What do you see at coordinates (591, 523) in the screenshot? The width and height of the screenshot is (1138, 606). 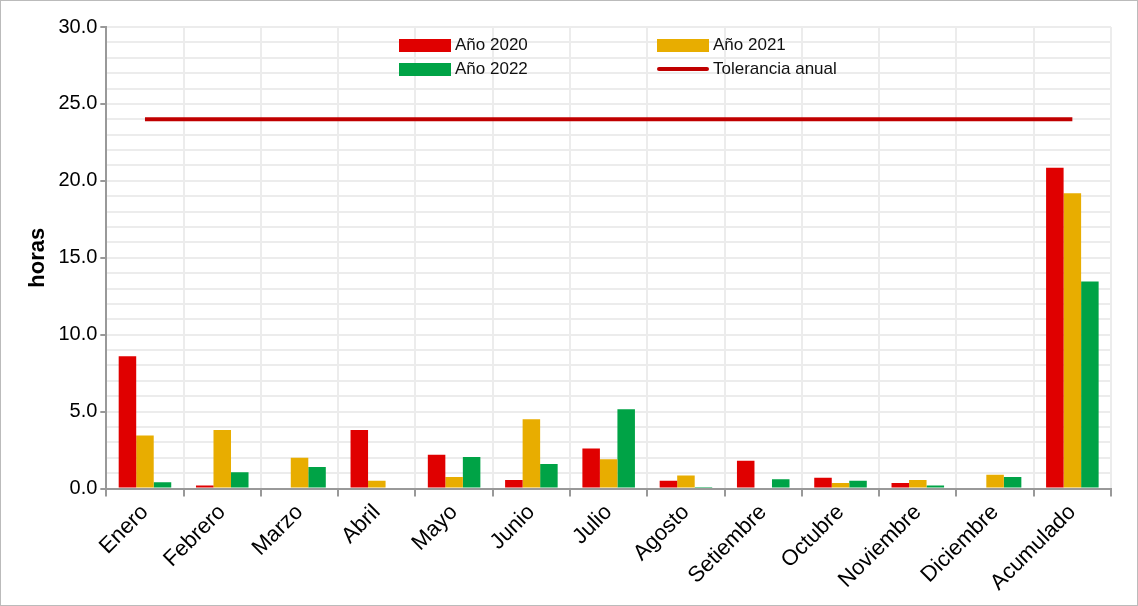 I see `x-tick-label: Julio` at bounding box center [591, 523].